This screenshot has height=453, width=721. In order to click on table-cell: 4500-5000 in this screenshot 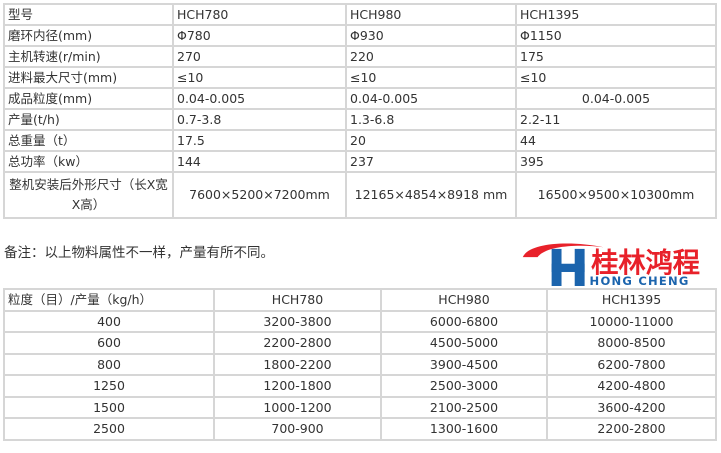, I will do `click(464, 343)`.